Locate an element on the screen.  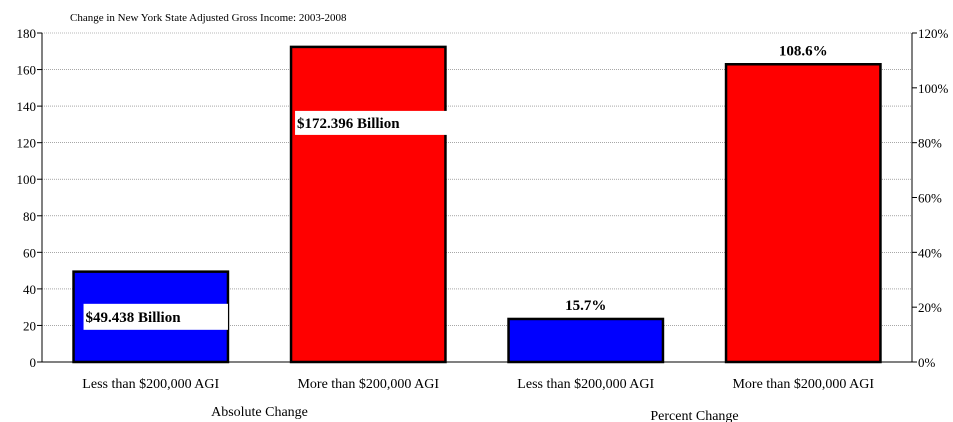
right-tick-label: 120% is located at coordinates (933, 33).